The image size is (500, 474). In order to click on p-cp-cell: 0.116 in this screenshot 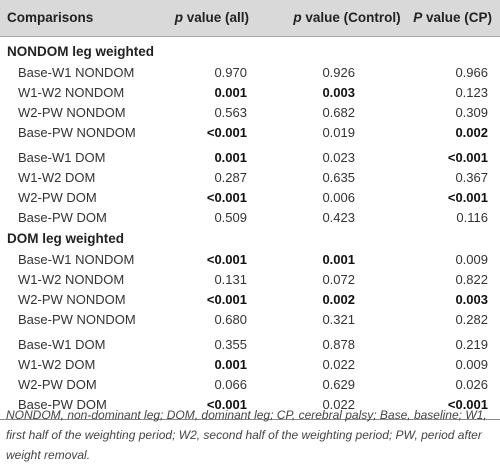, I will do `click(472, 217)`.